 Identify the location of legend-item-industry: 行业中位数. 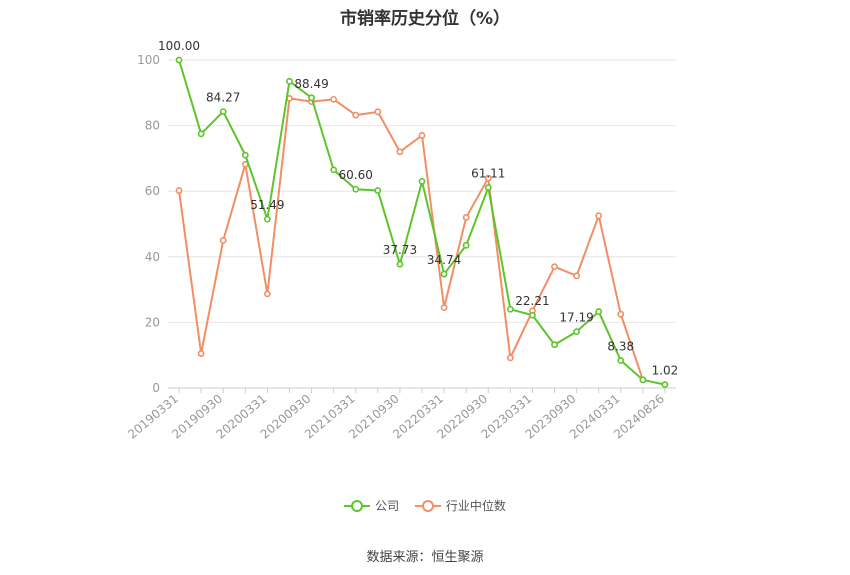
(460, 505).